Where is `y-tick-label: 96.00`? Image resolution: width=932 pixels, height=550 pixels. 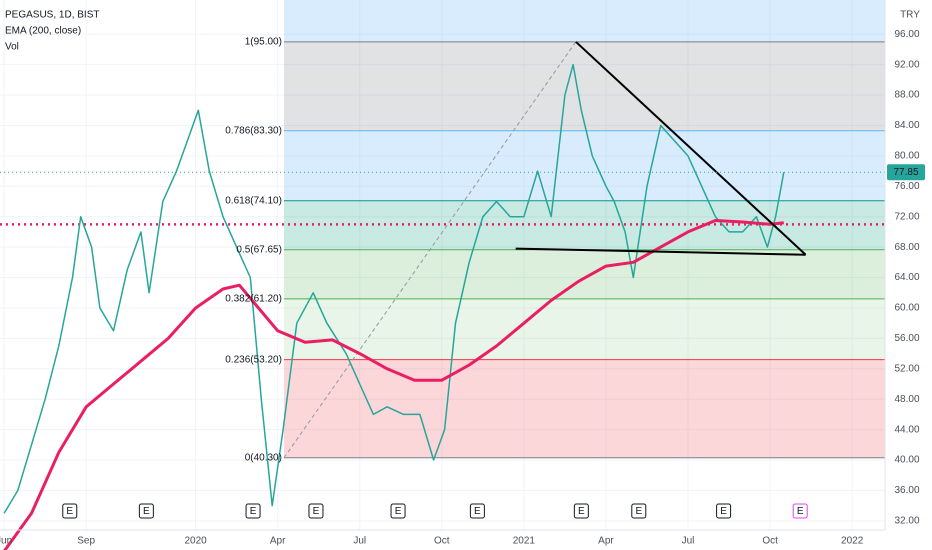 y-tick-label: 96.00 is located at coordinates (906, 34).